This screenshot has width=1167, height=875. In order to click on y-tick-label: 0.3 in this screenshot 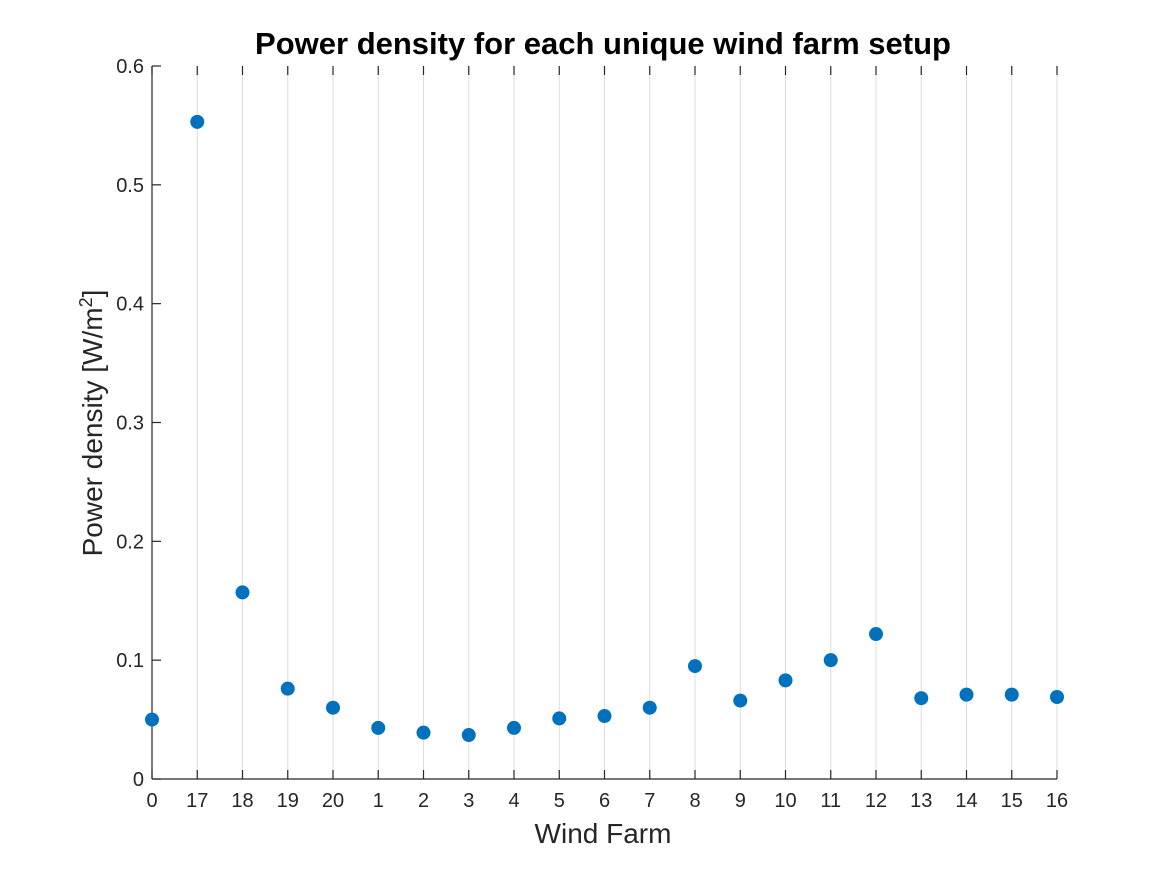, I will do `click(130, 424)`.